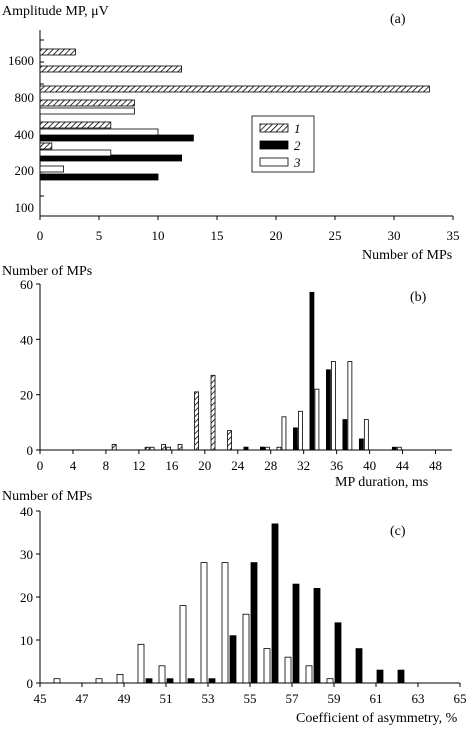 The width and height of the screenshot is (474, 746). Describe the element at coordinates (381, 482) in the screenshot. I see `panel-b-xlabel: MP duration, ms` at that location.